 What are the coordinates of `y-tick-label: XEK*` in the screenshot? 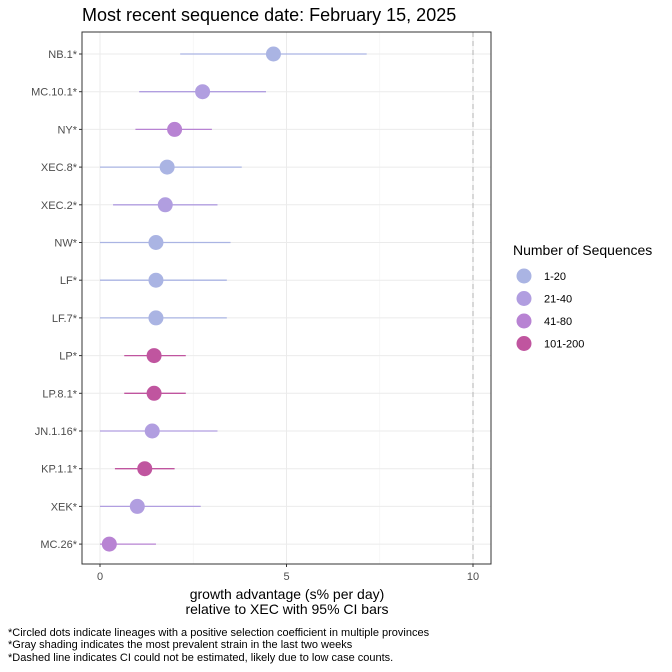 It's located at (64, 507).